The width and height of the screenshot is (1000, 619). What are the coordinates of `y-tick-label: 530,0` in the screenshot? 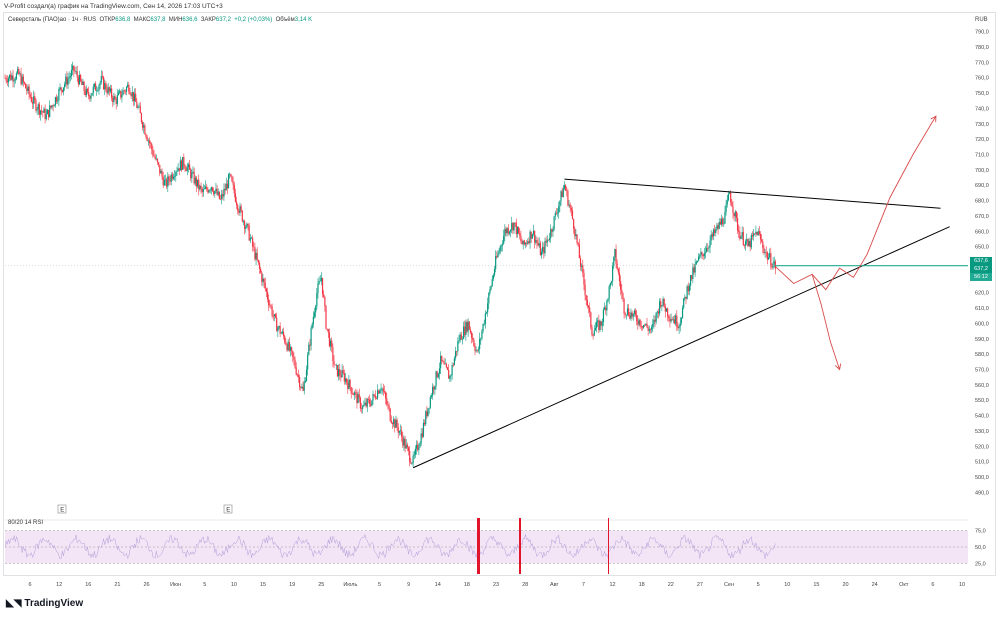 It's located at (982, 432).